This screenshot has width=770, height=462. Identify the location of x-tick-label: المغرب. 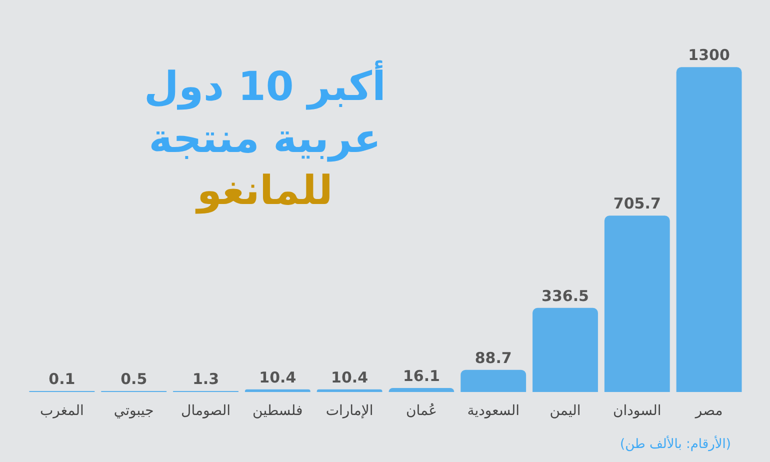
(62, 411).